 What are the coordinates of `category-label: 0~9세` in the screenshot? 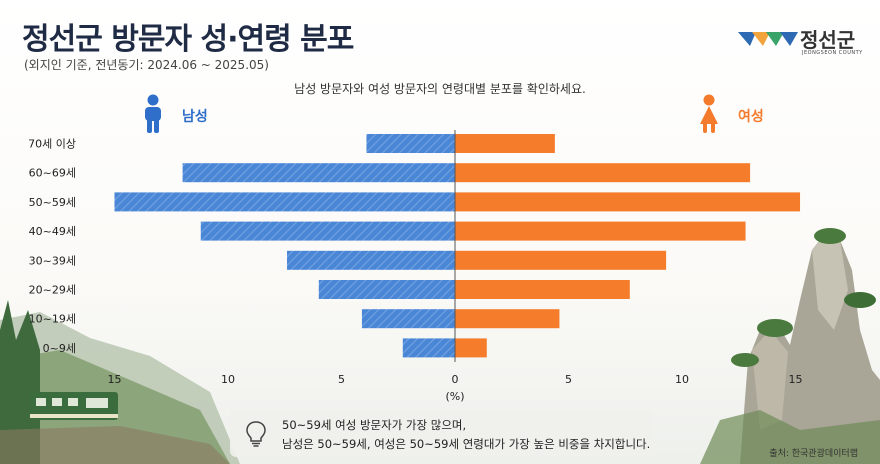 It's located at (59, 348).